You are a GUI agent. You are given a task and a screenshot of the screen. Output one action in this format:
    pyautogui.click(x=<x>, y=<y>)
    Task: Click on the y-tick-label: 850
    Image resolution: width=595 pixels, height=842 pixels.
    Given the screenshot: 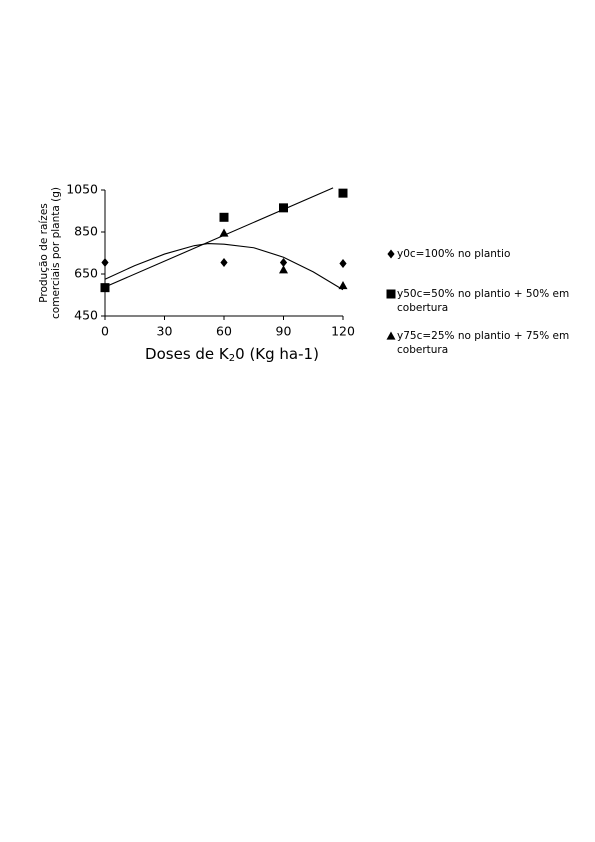 What is the action you would take?
    pyautogui.click(x=86, y=231)
    